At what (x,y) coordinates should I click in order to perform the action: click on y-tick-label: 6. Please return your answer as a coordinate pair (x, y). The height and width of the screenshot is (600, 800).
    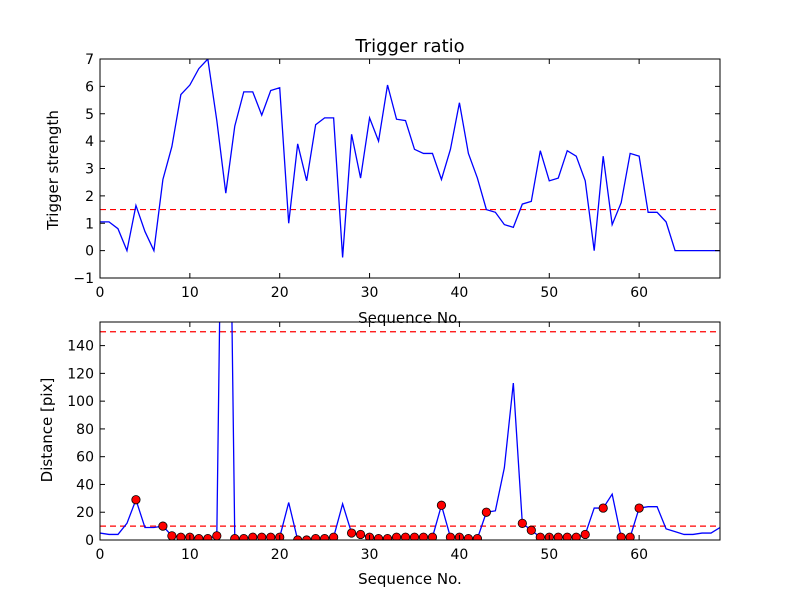
    Looking at the image, I should click on (89, 87).